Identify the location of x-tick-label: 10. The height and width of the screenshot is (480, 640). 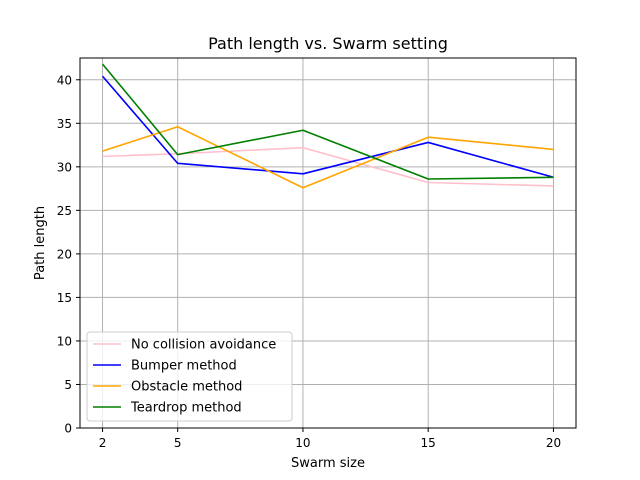
(302, 443).